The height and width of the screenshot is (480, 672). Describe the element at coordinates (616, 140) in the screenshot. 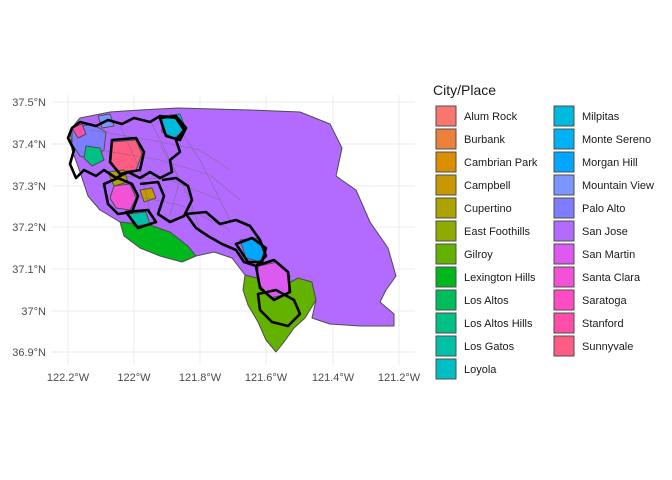

I see `legend-label: Monte Sereno` at that location.